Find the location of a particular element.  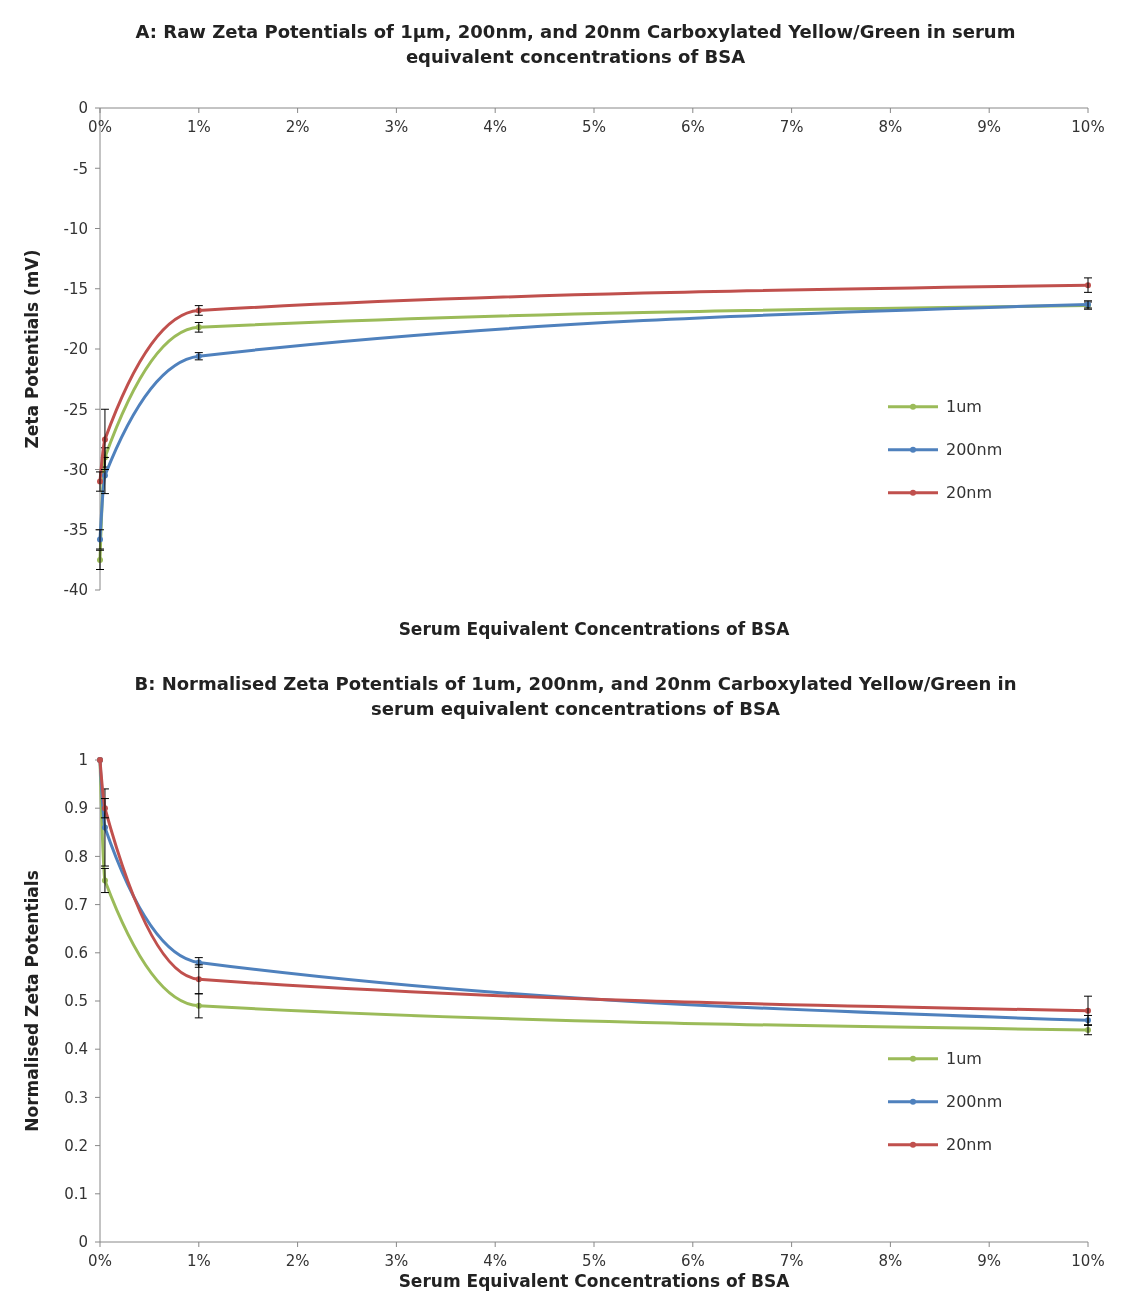

y-tick-label: -10 is located at coordinates (75, 228).